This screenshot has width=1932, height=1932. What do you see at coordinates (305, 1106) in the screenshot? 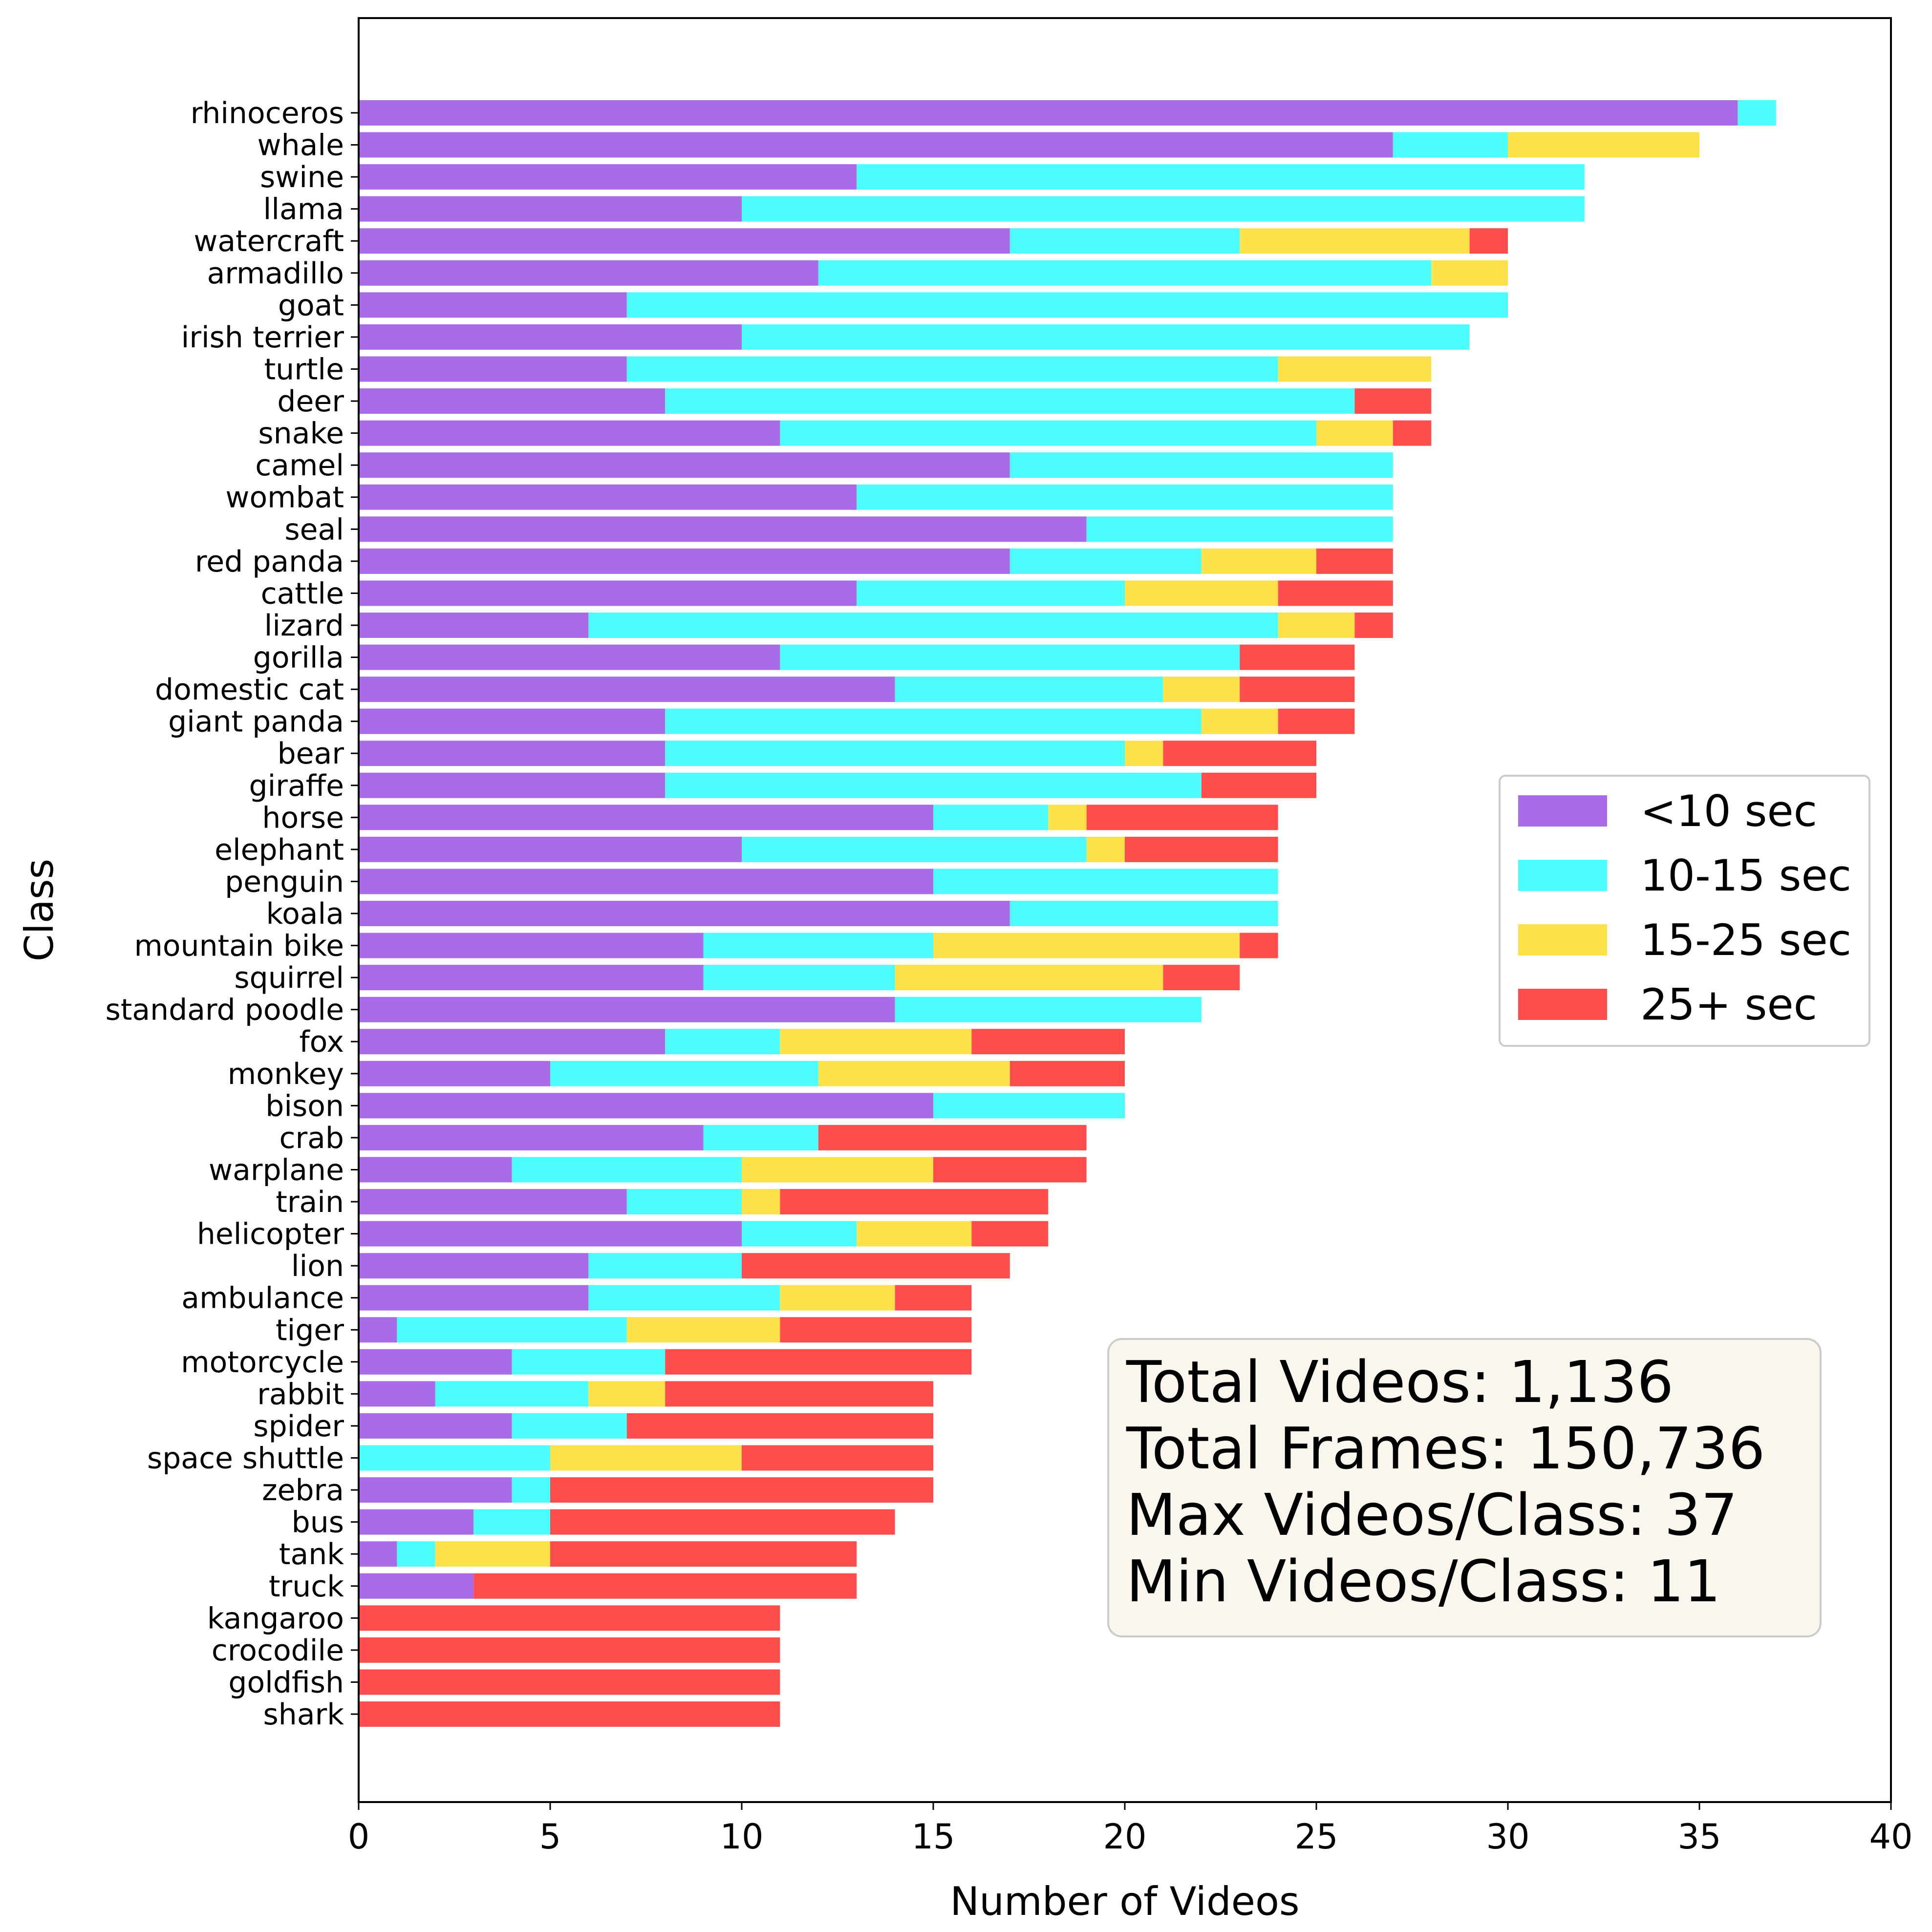
I see `y-tick-label-bison: bison` at bounding box center [305, 1106].